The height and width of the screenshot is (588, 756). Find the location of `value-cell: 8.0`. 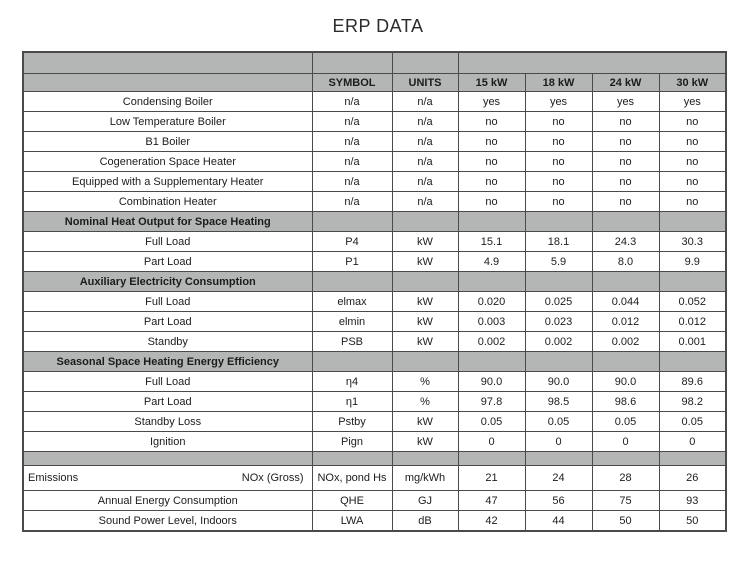

value-cell: 8.0 is located at coordinates (625, 261).